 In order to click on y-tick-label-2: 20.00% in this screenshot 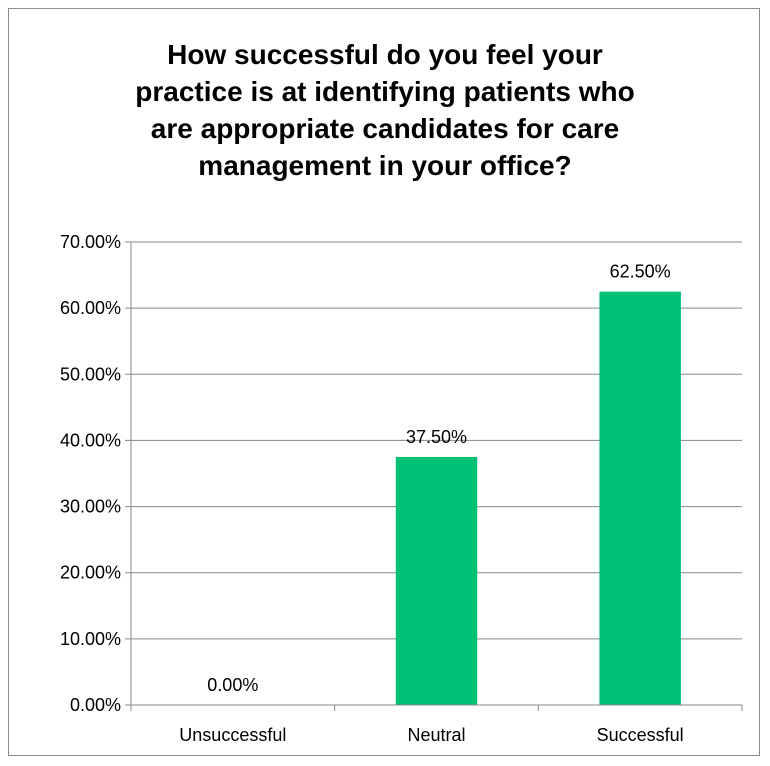, I will do `click(90, 573)`.